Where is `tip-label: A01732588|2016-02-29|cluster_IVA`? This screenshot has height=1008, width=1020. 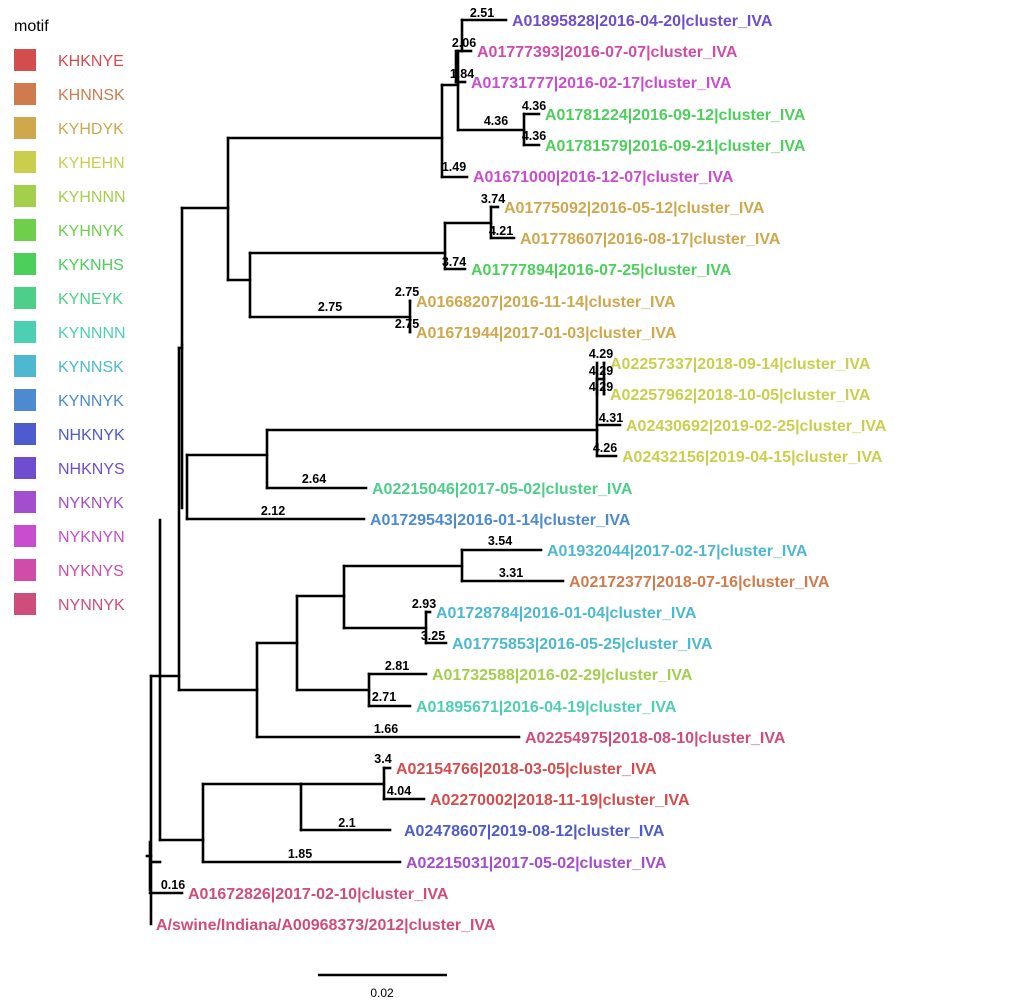 tip-label: A01732588|2016-02-29|cluster_IVA is located at coordinates (562, 675).